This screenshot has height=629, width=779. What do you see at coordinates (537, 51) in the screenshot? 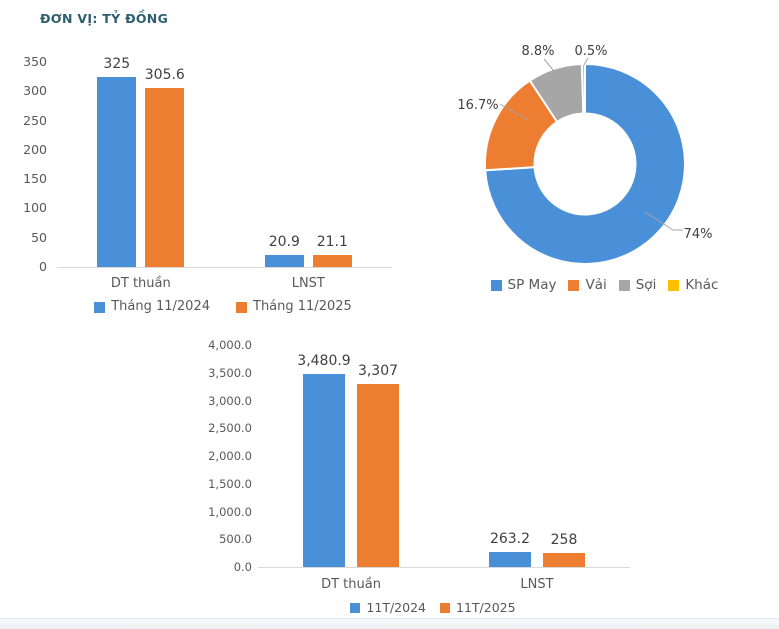
I see `donut-percent-label: 8.8%` at bounding box center [537, 51].